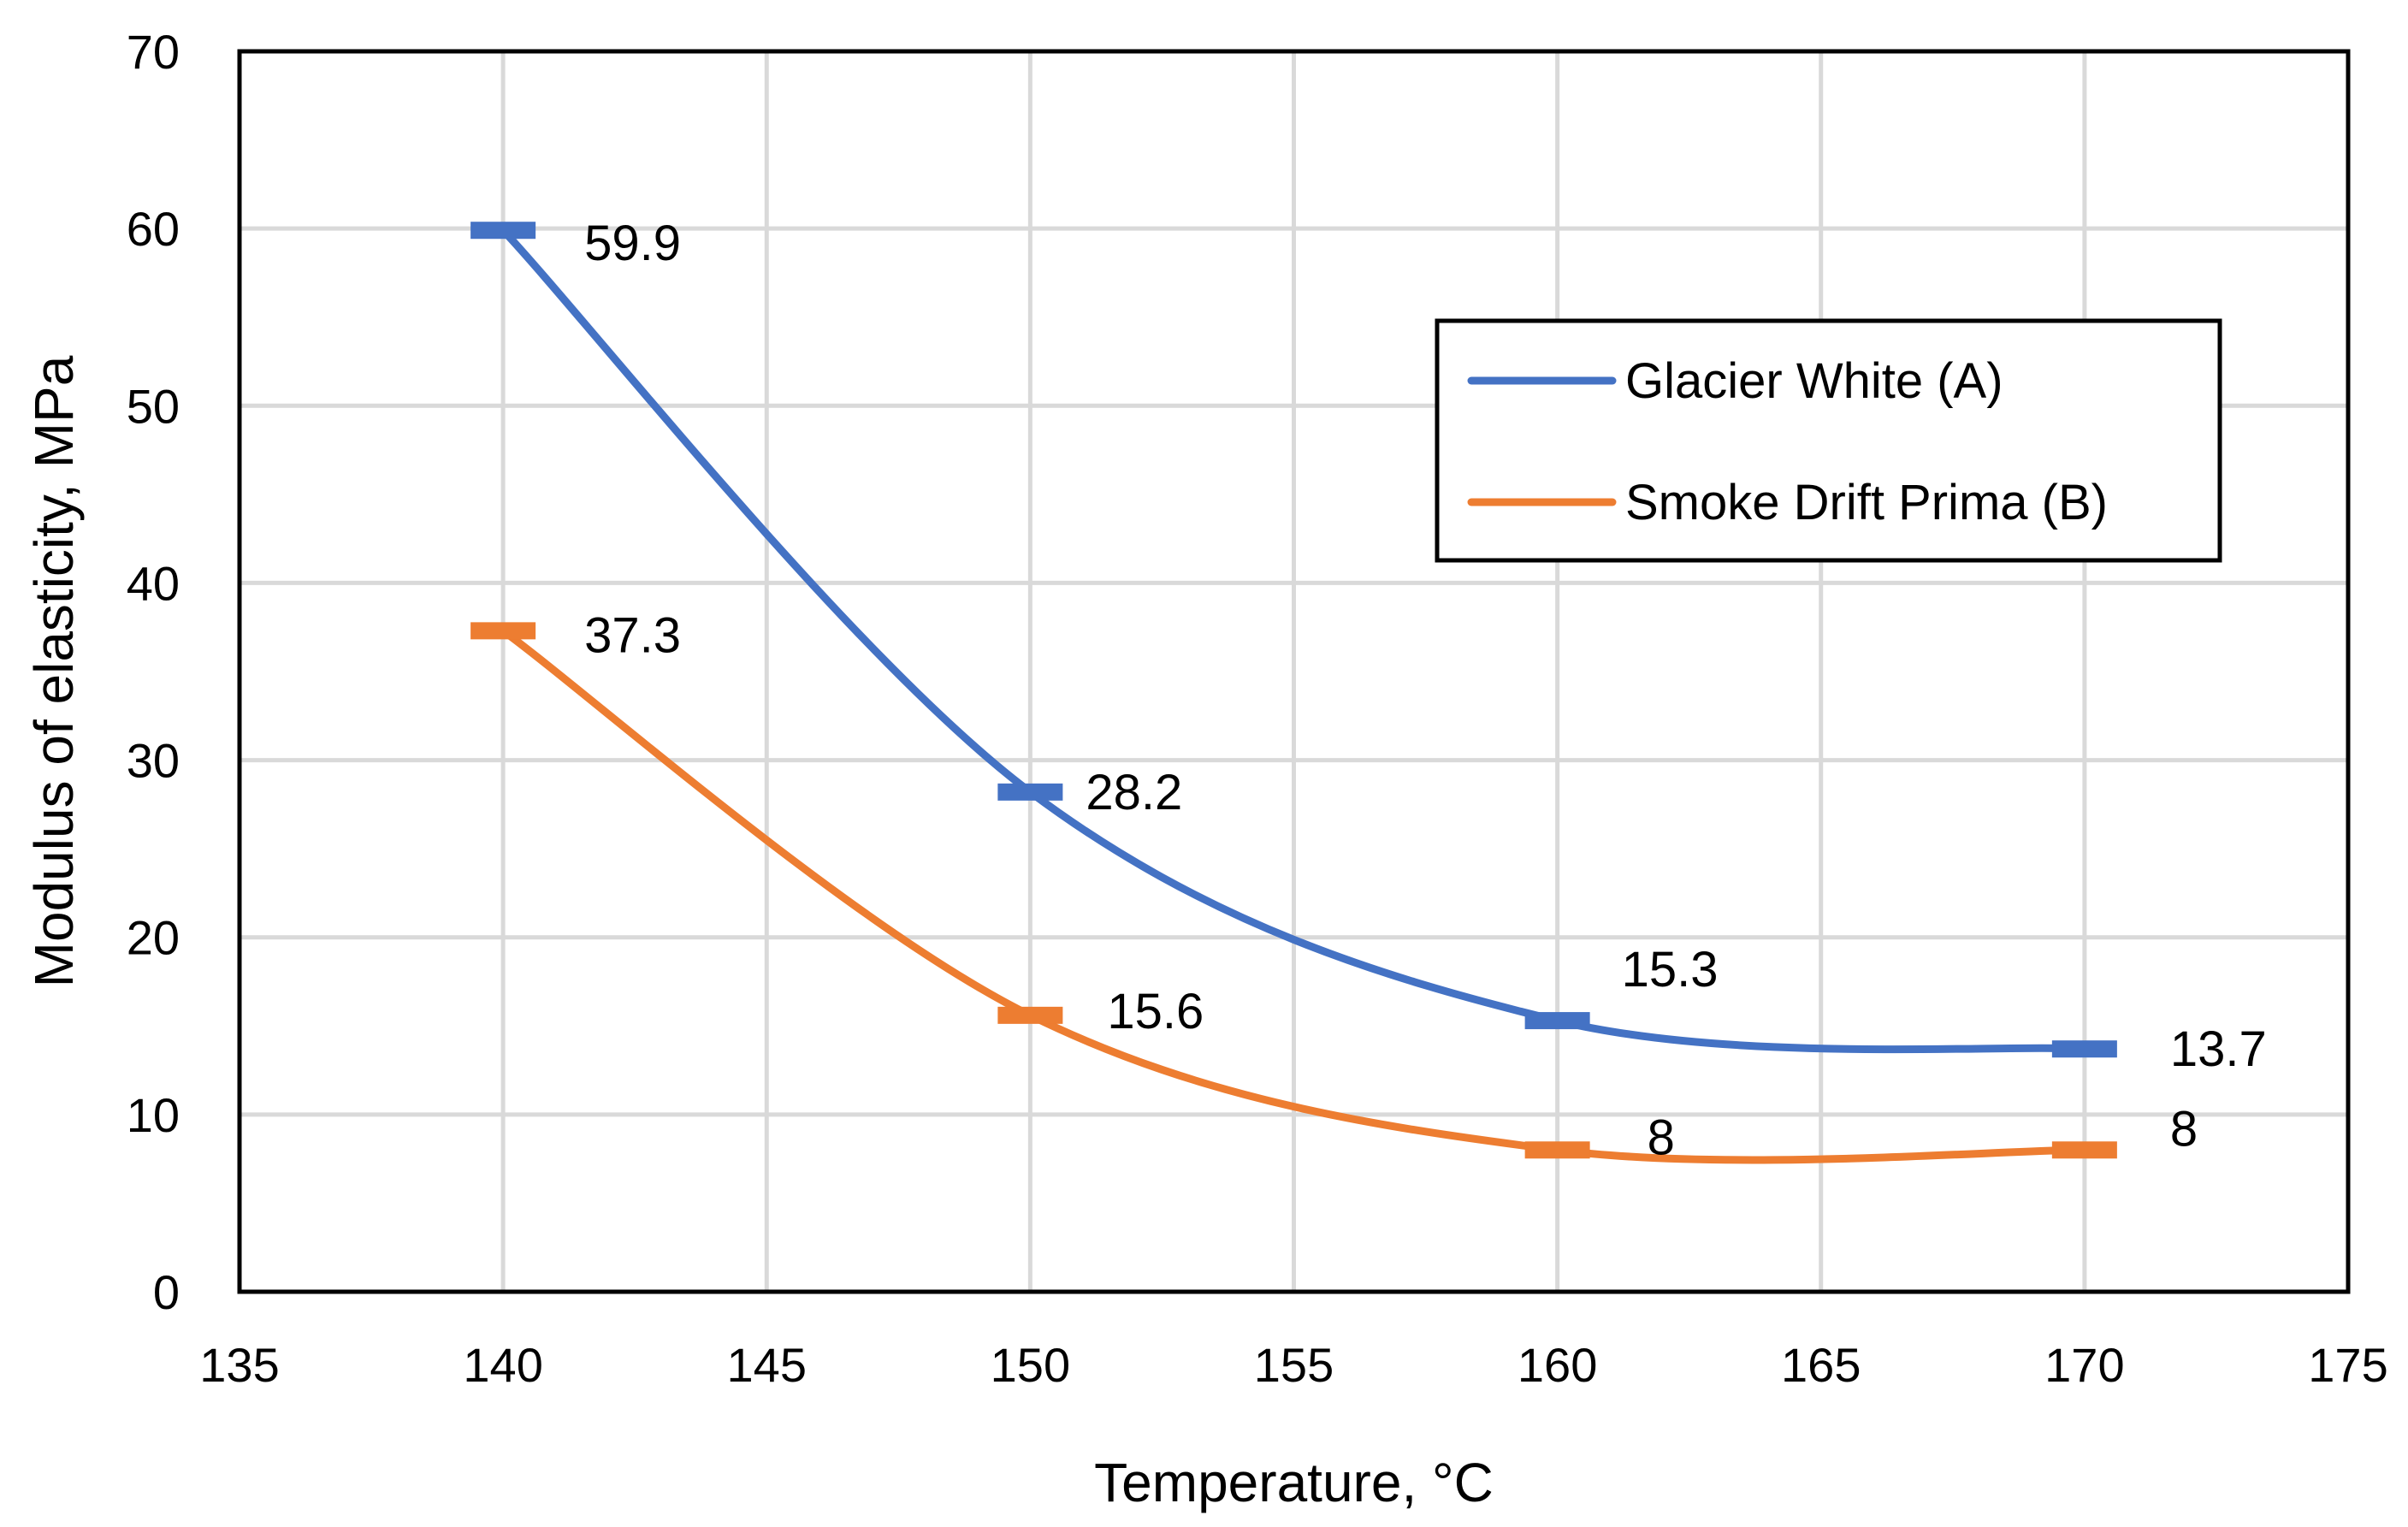  I want to click on legend-label-glacier-white: Glacier White (A), so click(1814, 381).